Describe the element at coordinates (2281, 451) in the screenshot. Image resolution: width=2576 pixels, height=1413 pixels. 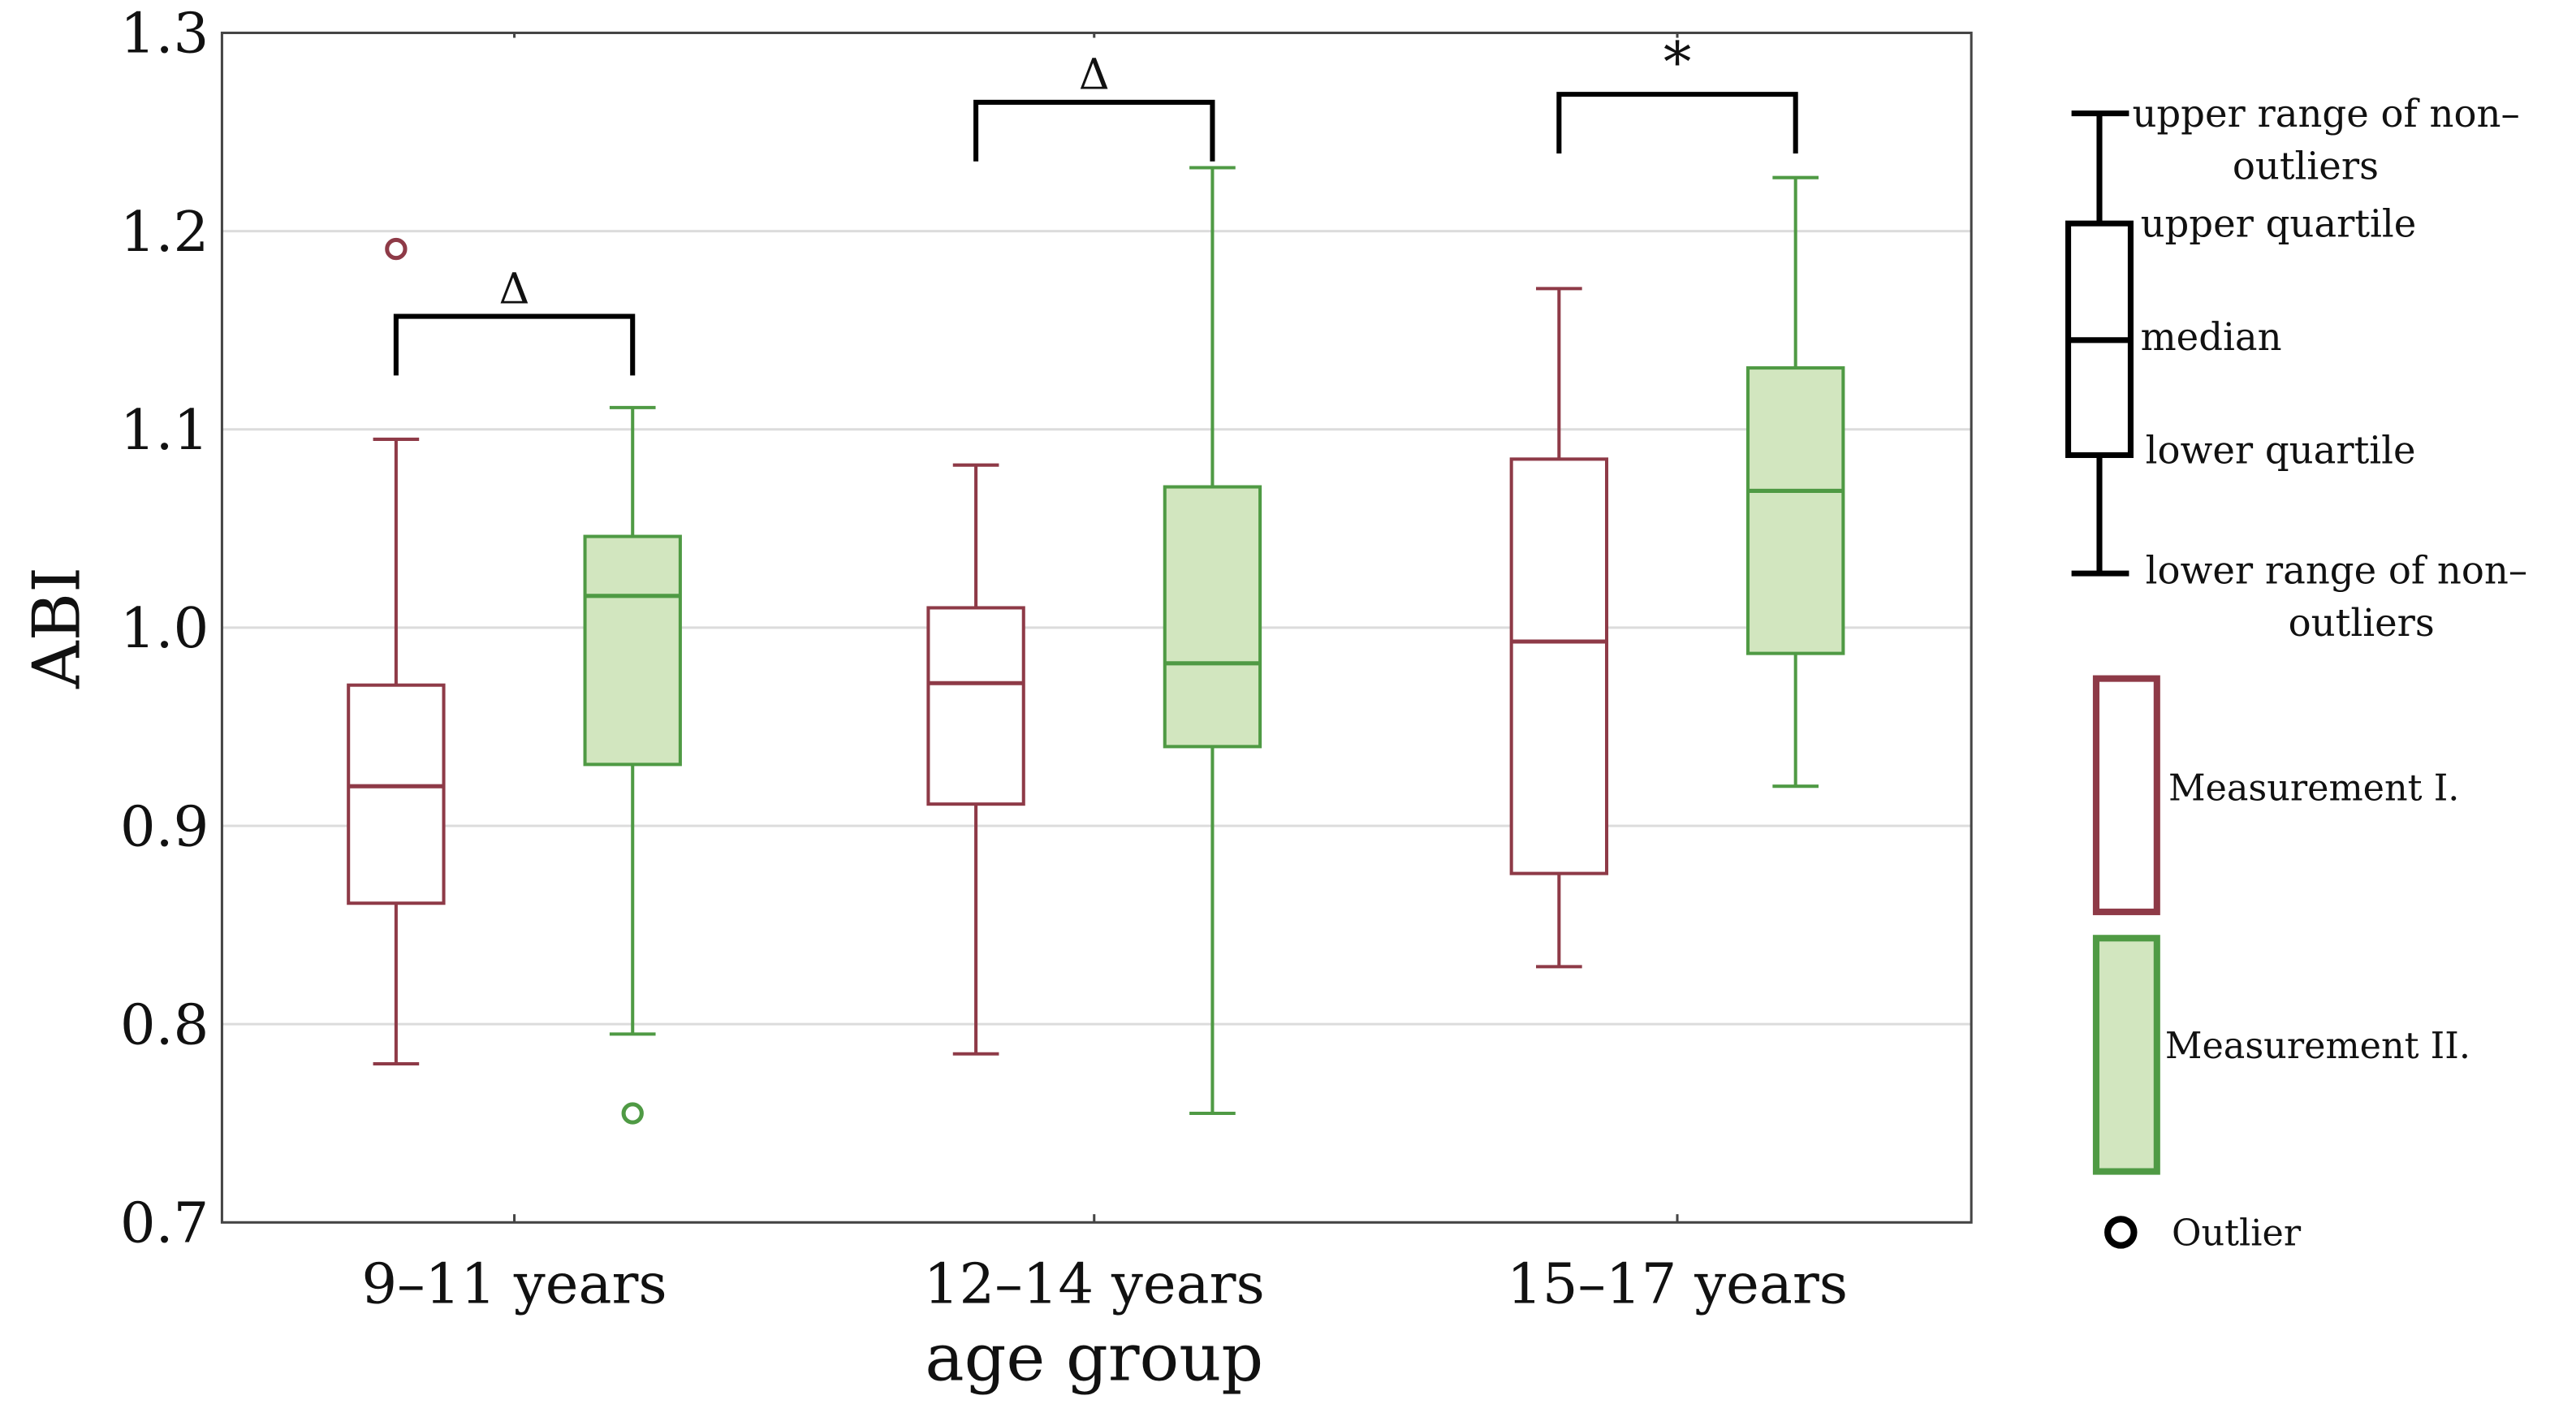
I see `legend-lower-quartile: lower quartile` at that location.